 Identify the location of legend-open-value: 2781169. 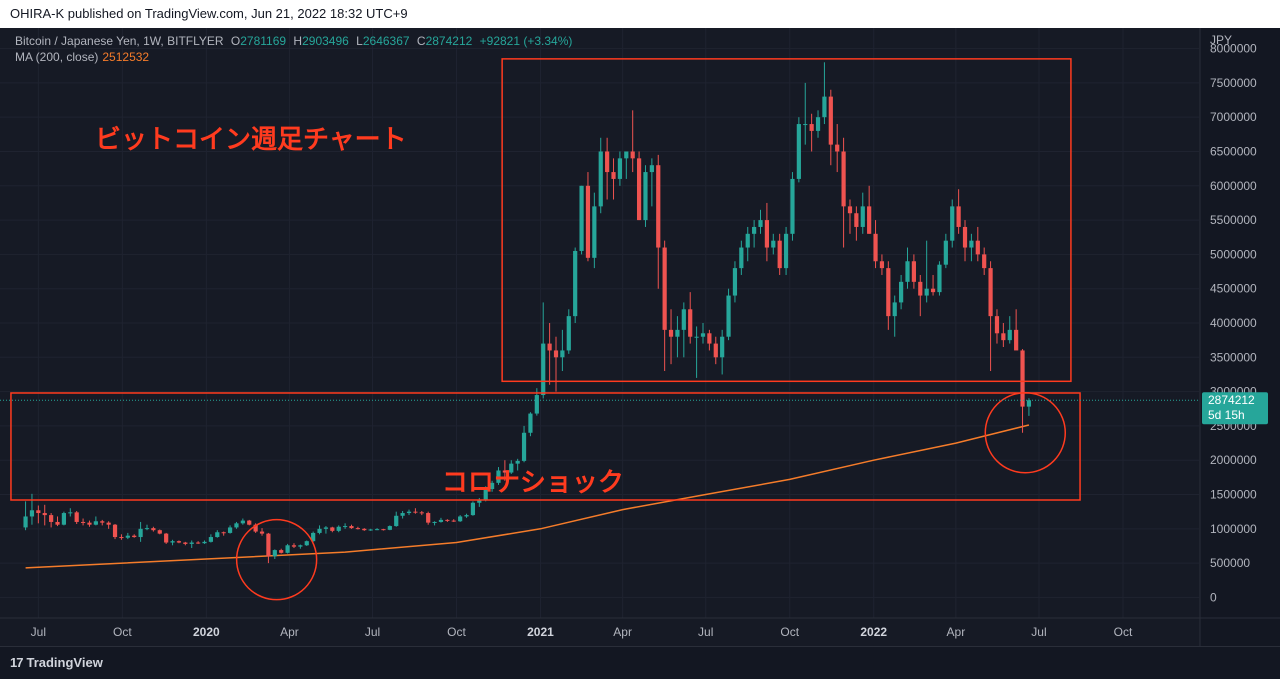
(263, 41).